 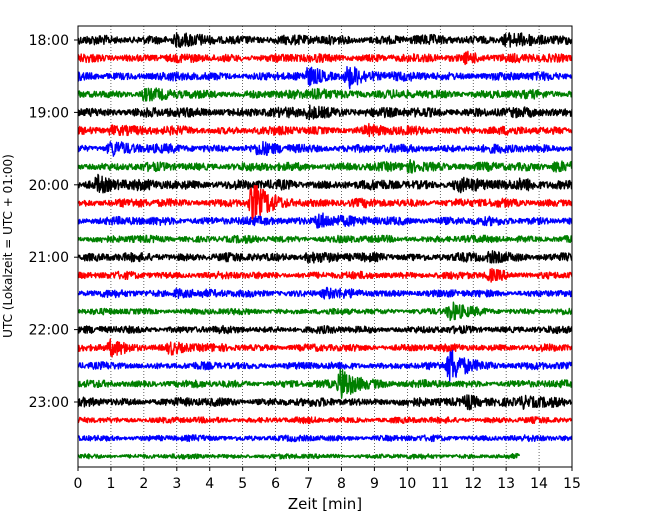 I want to click on x-tick-label: 11, so click(x=440, y=484).